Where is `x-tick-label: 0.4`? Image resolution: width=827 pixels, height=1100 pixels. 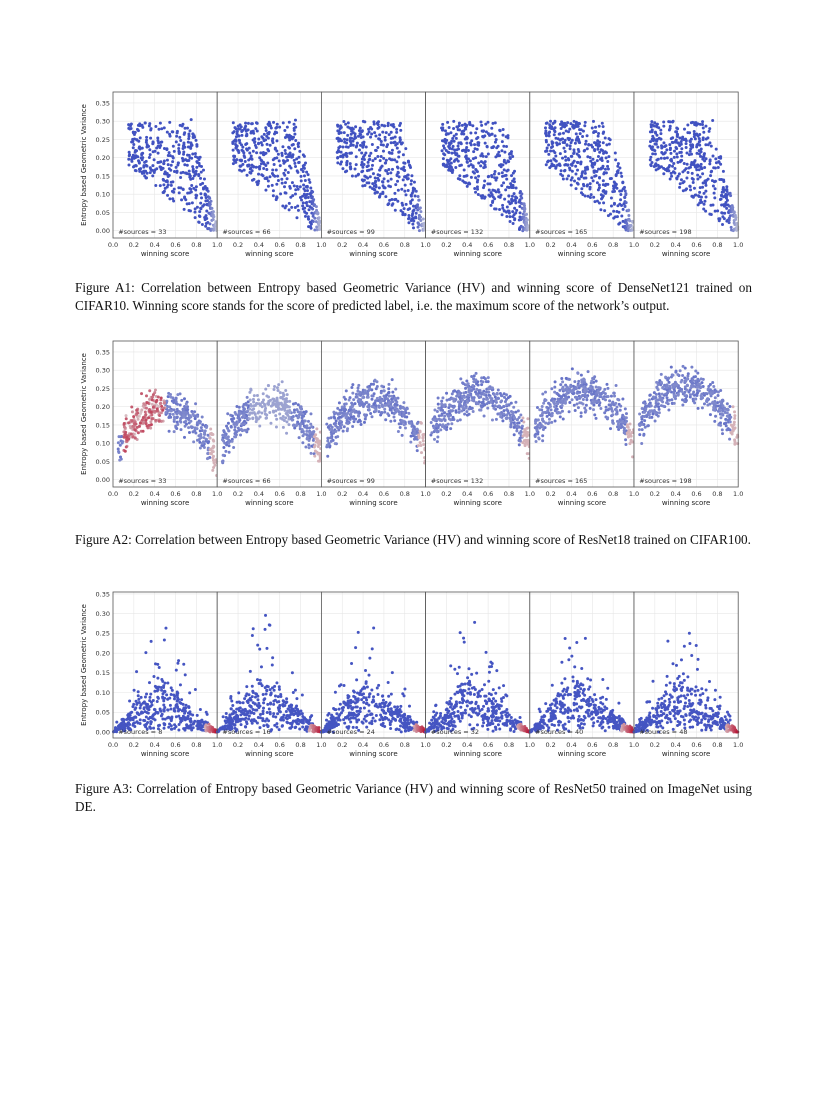 x-tick-label: 0.4 is located at coordinates (363, 245).